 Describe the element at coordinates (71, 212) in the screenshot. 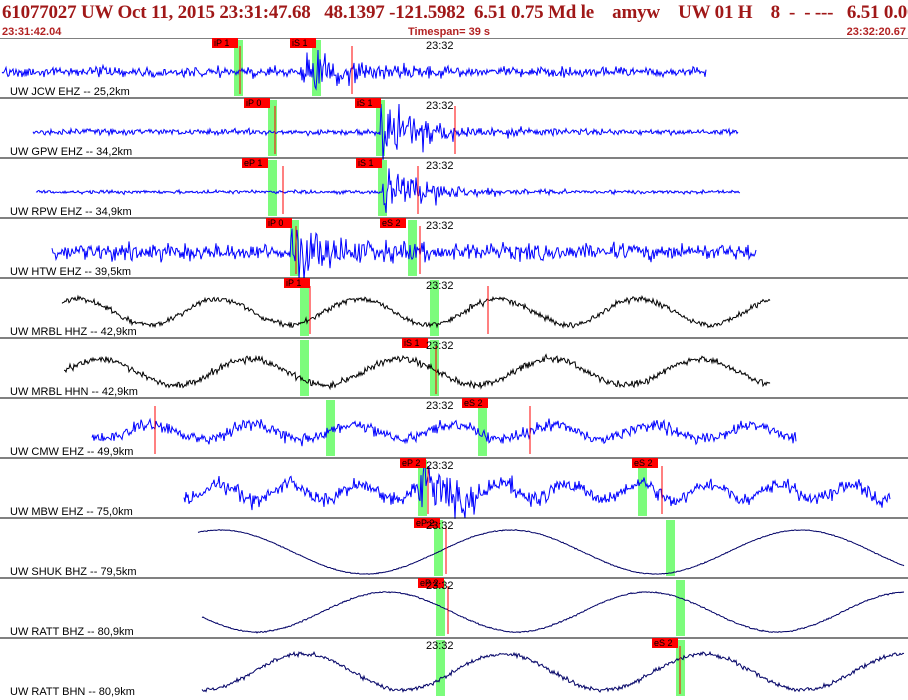

I see `station-label: UW RPW EHZ -- 34,9km` at that location.